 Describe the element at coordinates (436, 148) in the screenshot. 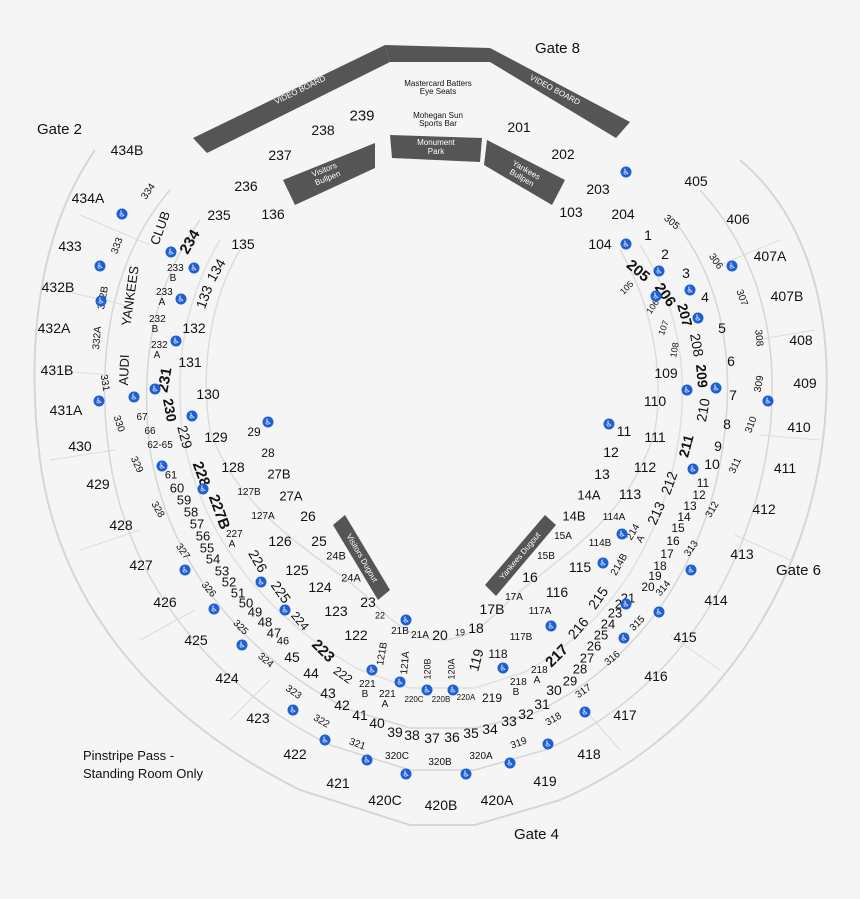

I see `monument-park` at that location.